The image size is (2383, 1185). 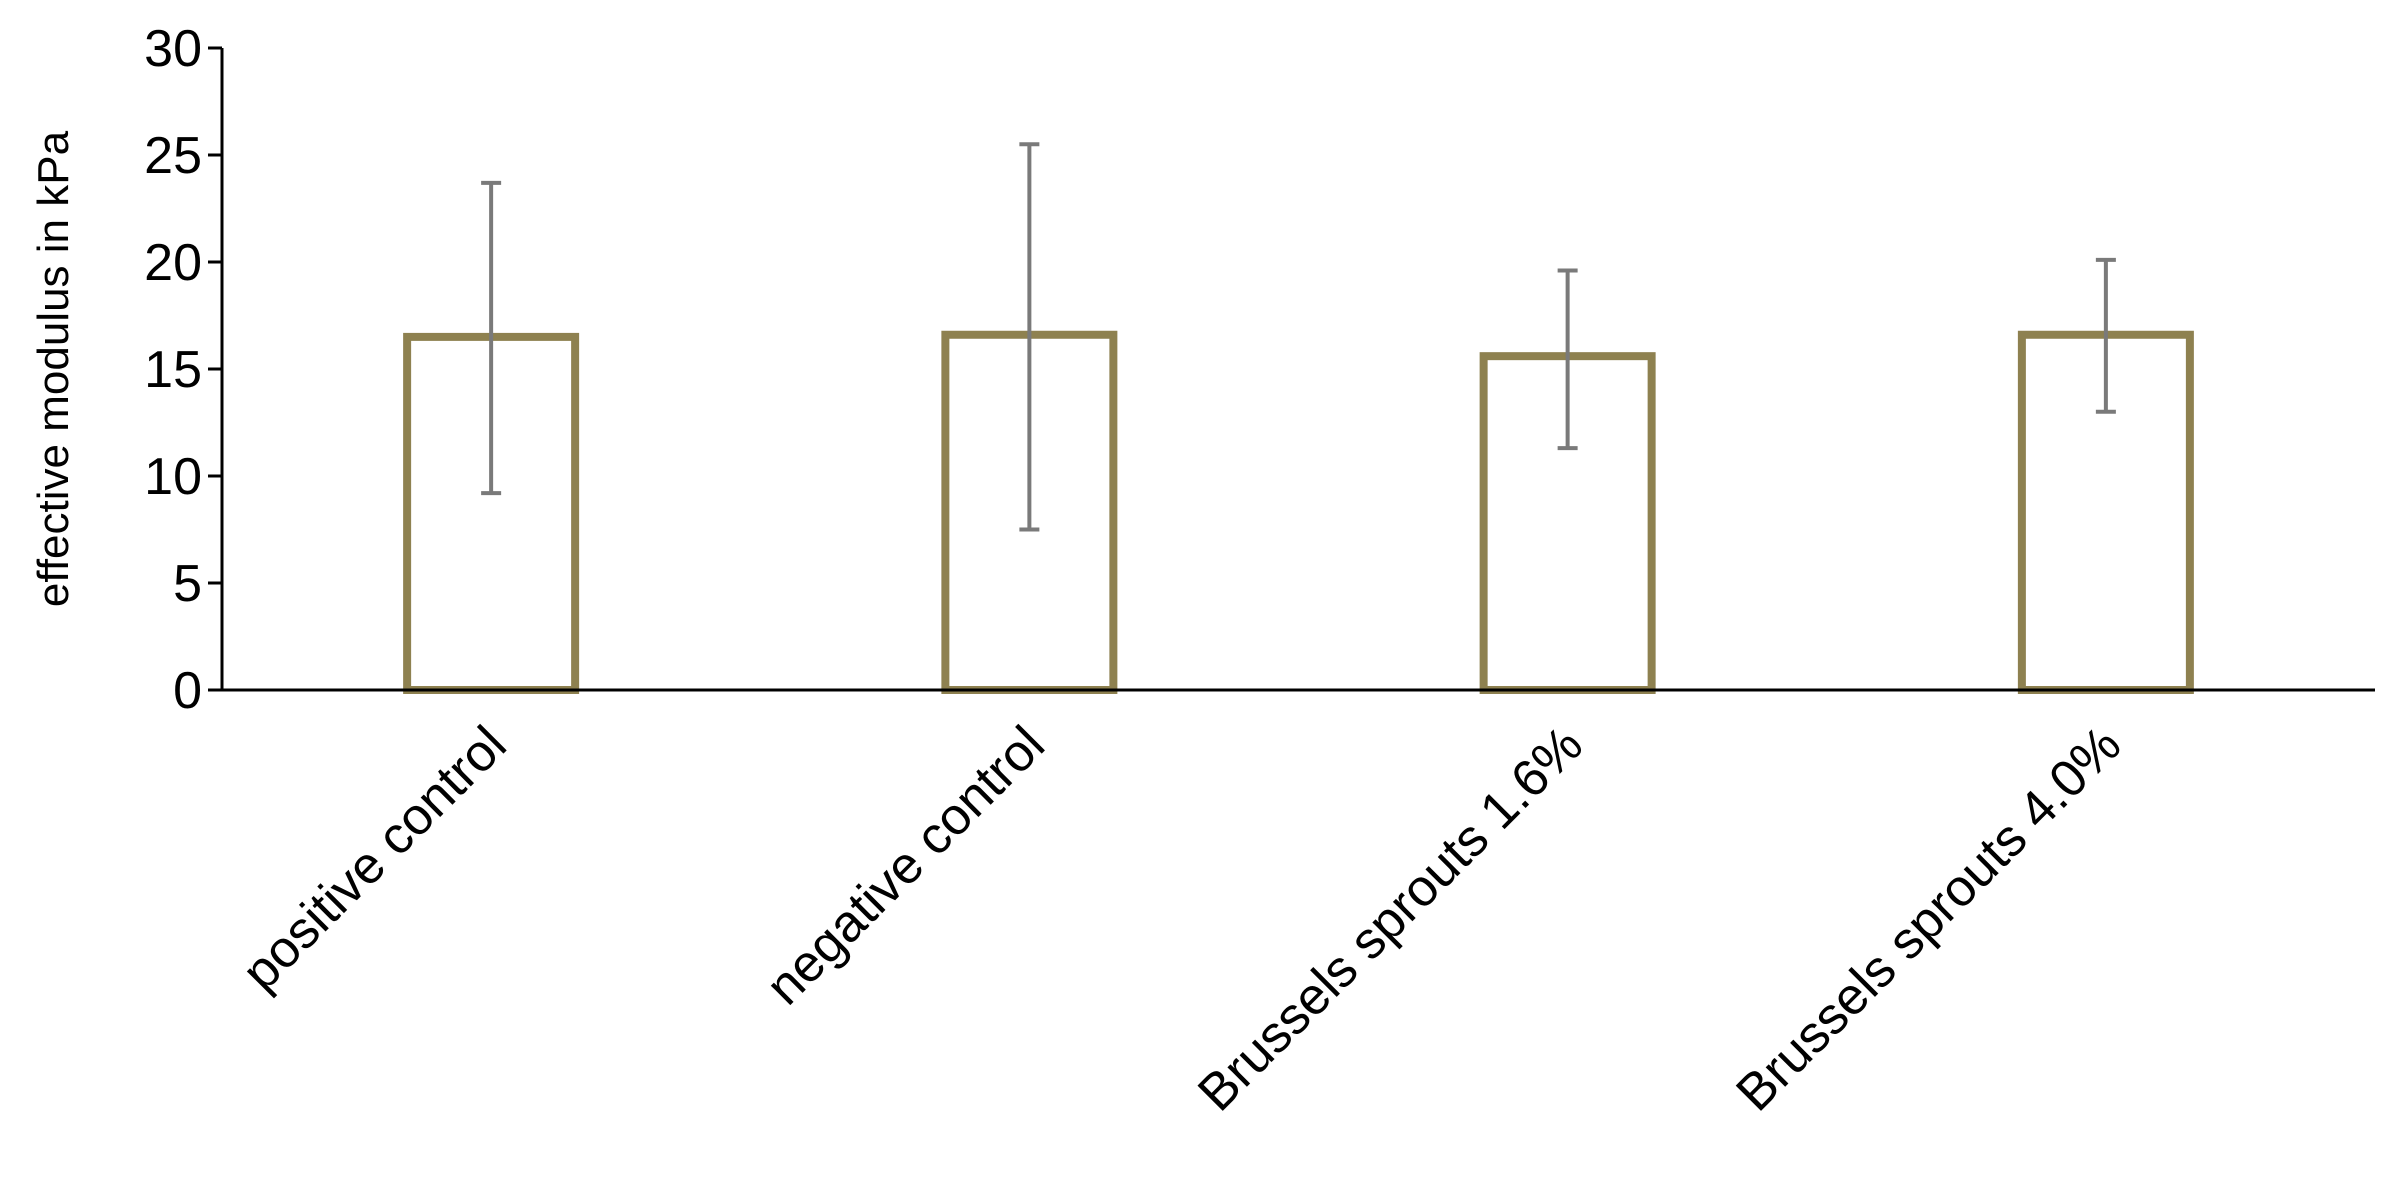 I want to click on x-category-label: Brussels sprouts 4.0%, so click(x=1929, y=918).